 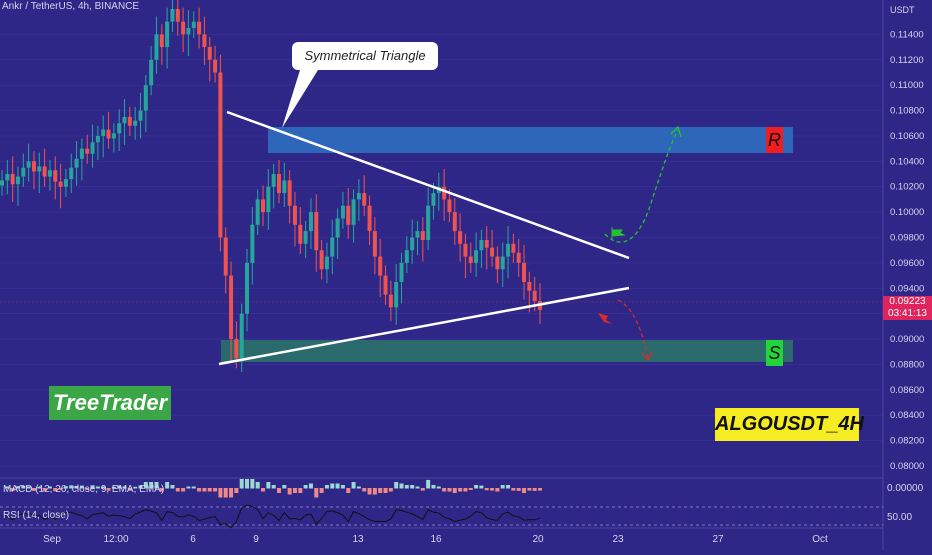 What do you see at coordinates (900, 517) in the screenshot?
I see `rsi-level-label: 50.00` at bounding box center [900, 517].